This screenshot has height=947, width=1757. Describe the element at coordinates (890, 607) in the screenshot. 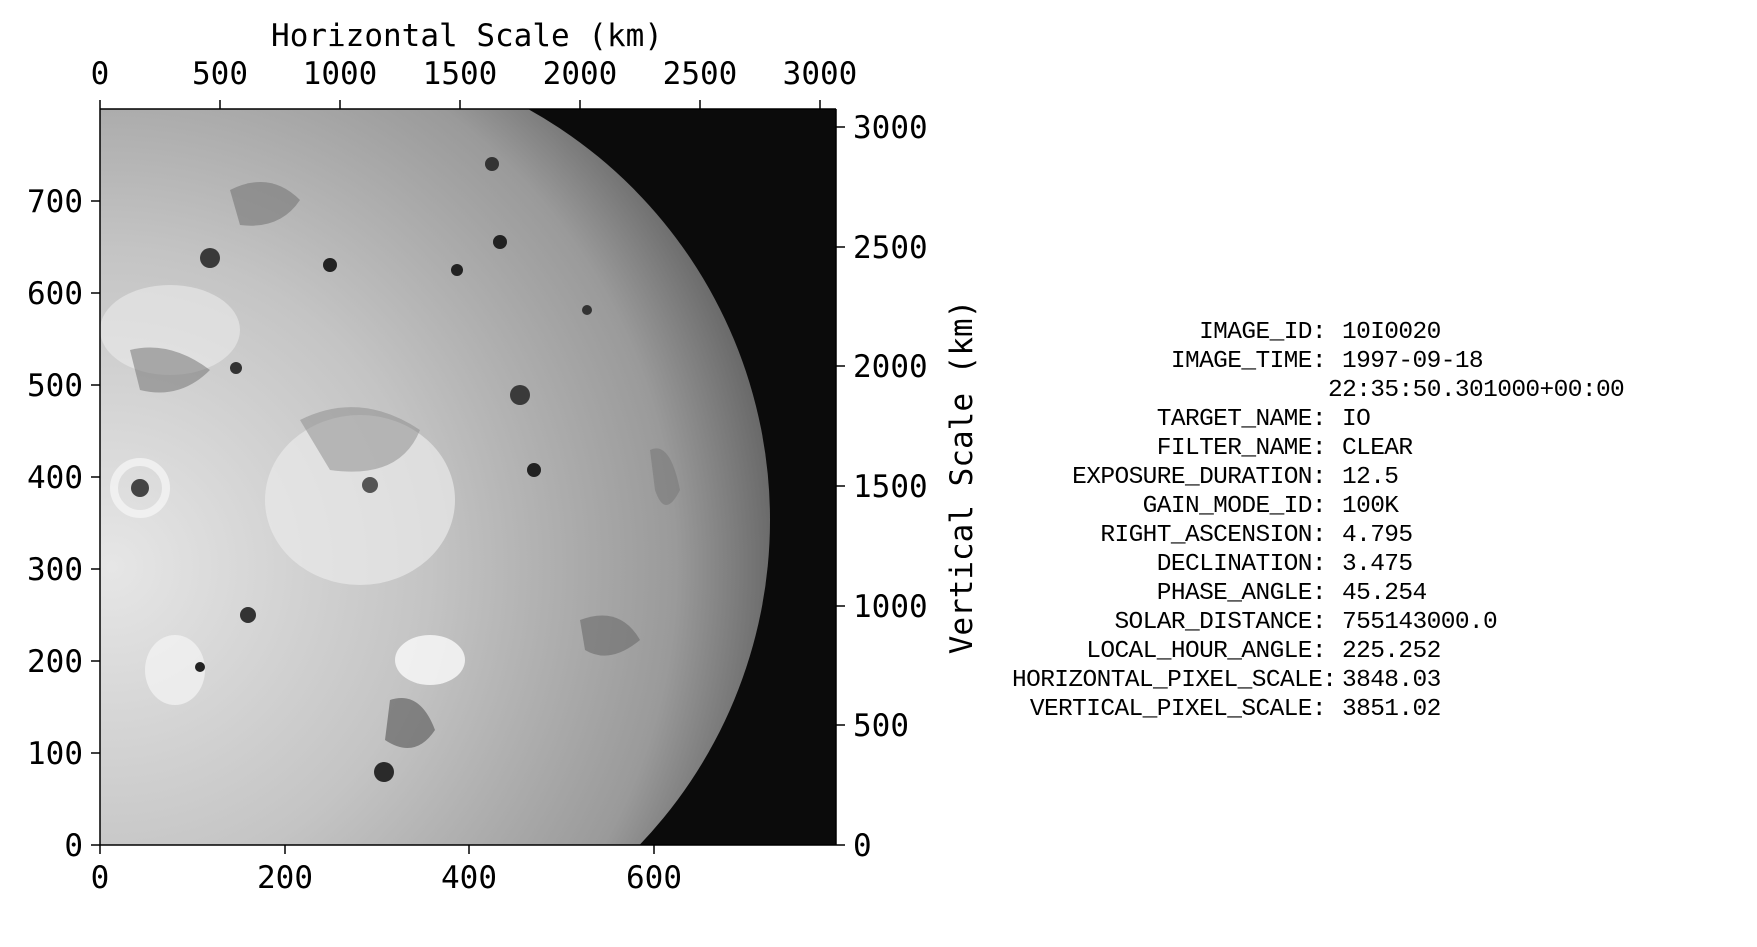

I see `right-tick-label: 1000` at that location.